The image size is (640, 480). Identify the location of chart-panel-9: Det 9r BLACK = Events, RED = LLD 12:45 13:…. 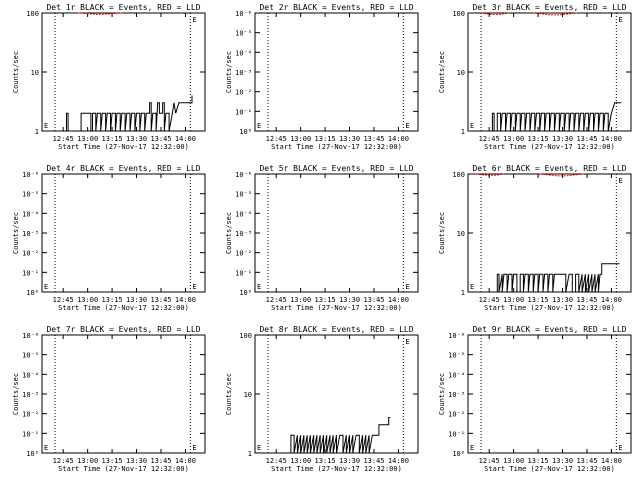
(535, 399).